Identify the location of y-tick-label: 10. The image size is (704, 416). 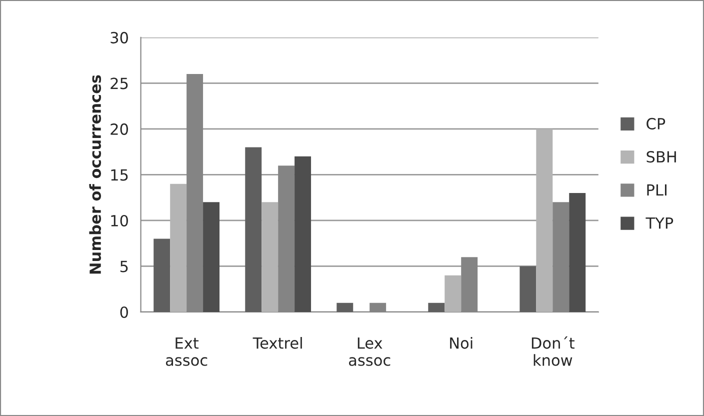
(119, 220).